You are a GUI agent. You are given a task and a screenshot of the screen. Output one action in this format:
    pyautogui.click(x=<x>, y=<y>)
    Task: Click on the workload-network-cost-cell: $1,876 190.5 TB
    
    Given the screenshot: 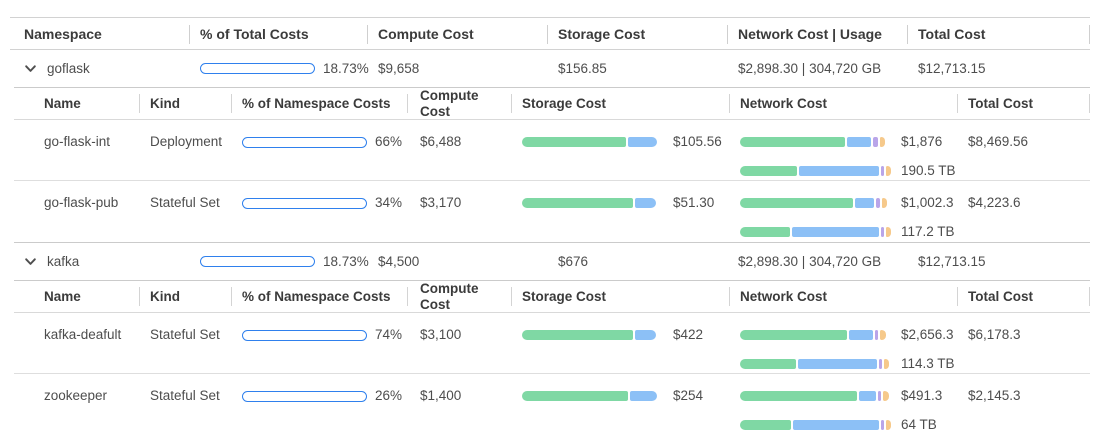 What is the action you would take?
    pyautogui.click(x=844, y=156)
    